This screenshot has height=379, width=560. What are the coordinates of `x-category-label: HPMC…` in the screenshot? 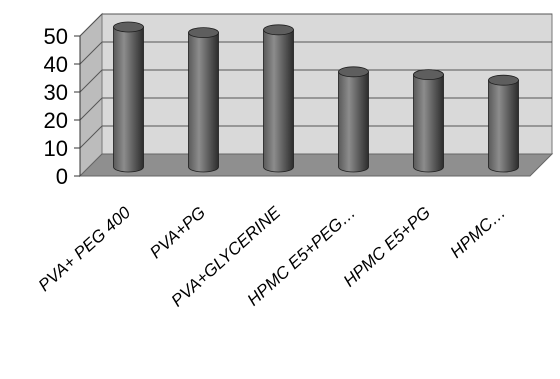 It's located at (478, 232).